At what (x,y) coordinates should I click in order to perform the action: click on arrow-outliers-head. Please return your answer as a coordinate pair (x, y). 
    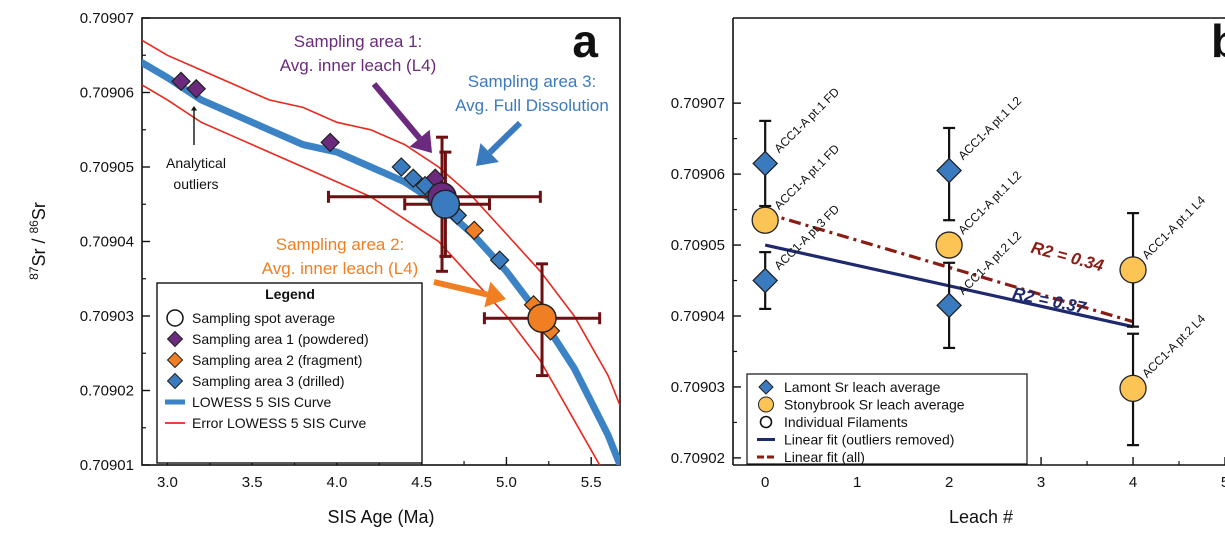
    Looking at the image, I should click on (194, 108).